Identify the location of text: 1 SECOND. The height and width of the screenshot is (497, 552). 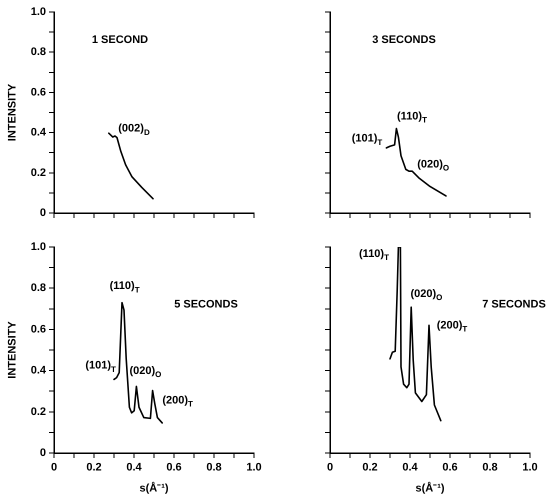
(120, 40).